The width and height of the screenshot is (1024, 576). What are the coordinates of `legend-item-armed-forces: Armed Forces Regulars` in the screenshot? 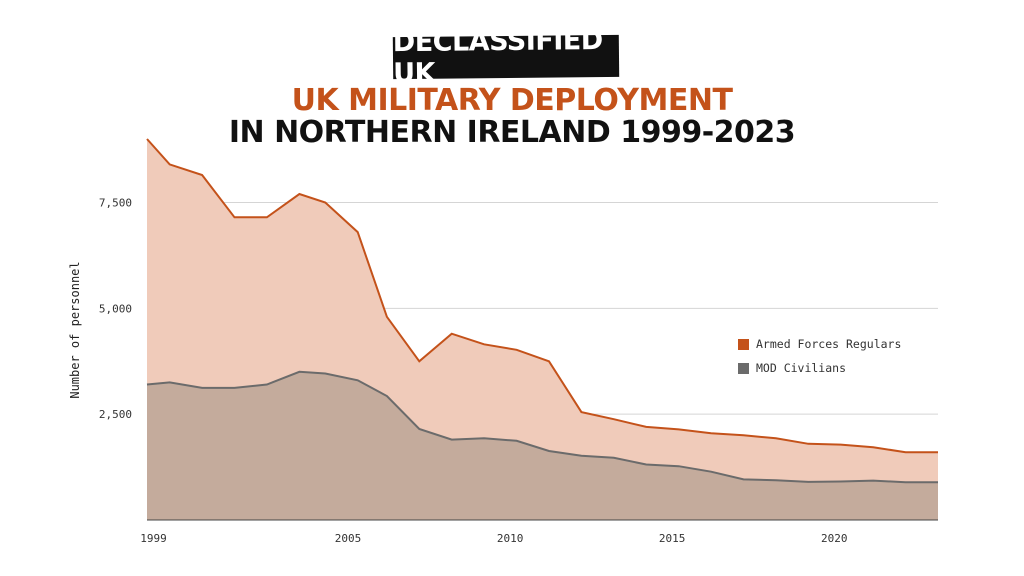 It's located at (819, 344).